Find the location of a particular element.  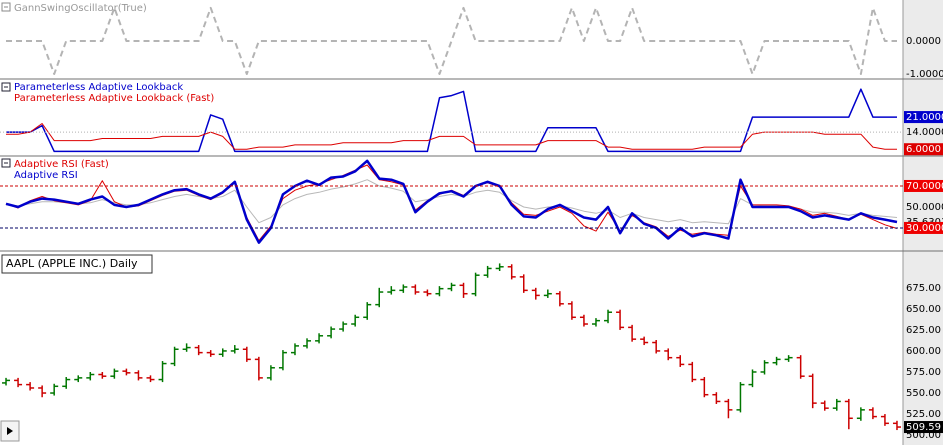

legend-entry: Parameterless Adaptive Lookback is located at coordinates (98, 87).